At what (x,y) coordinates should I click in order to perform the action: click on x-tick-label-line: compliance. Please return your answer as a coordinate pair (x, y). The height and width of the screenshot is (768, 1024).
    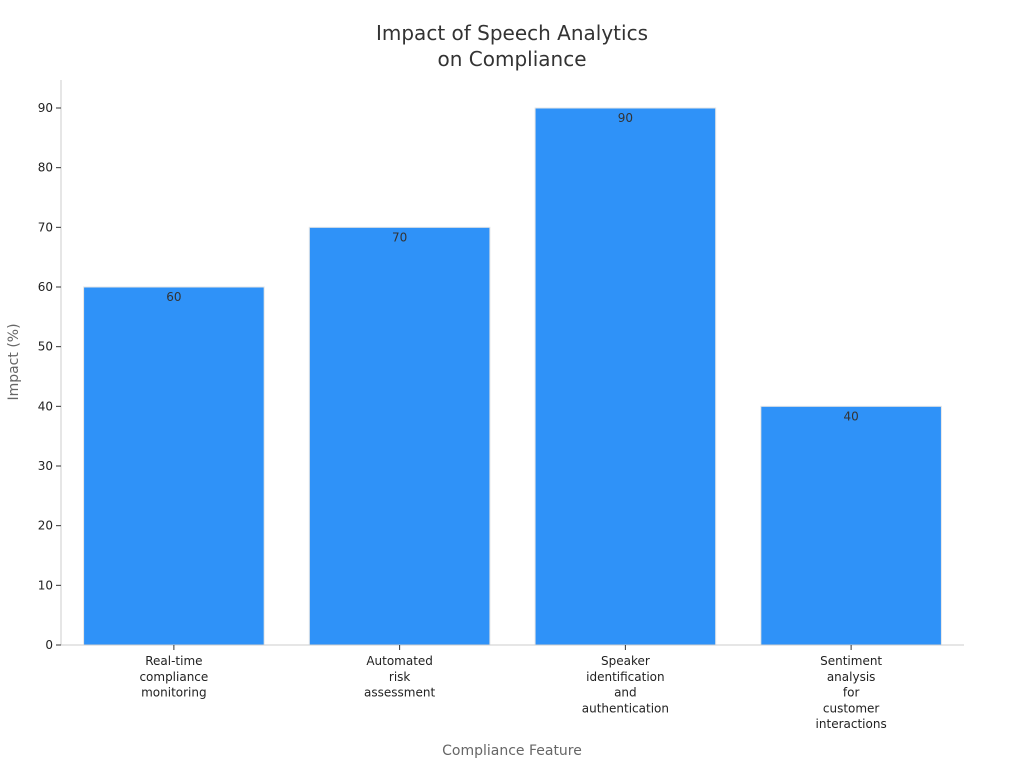
    Looking at the image, I should click on (173, 677).